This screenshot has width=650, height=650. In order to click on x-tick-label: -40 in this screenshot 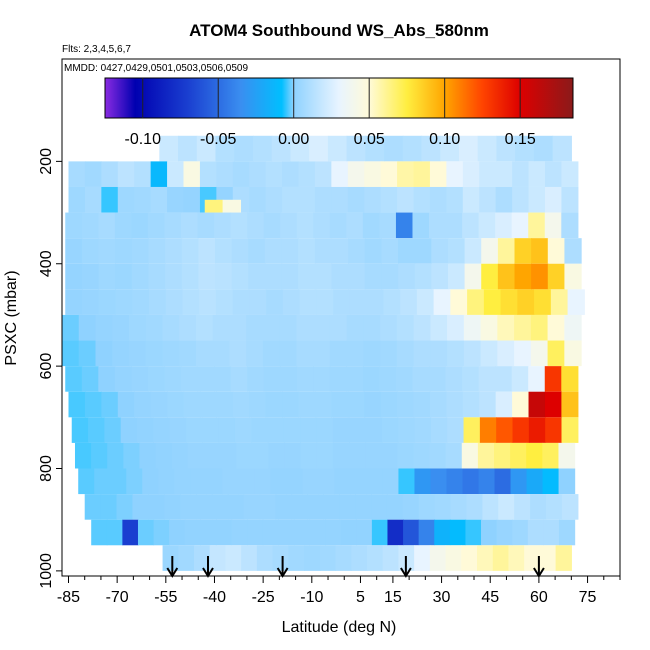, I will do `click(214, 597)`.